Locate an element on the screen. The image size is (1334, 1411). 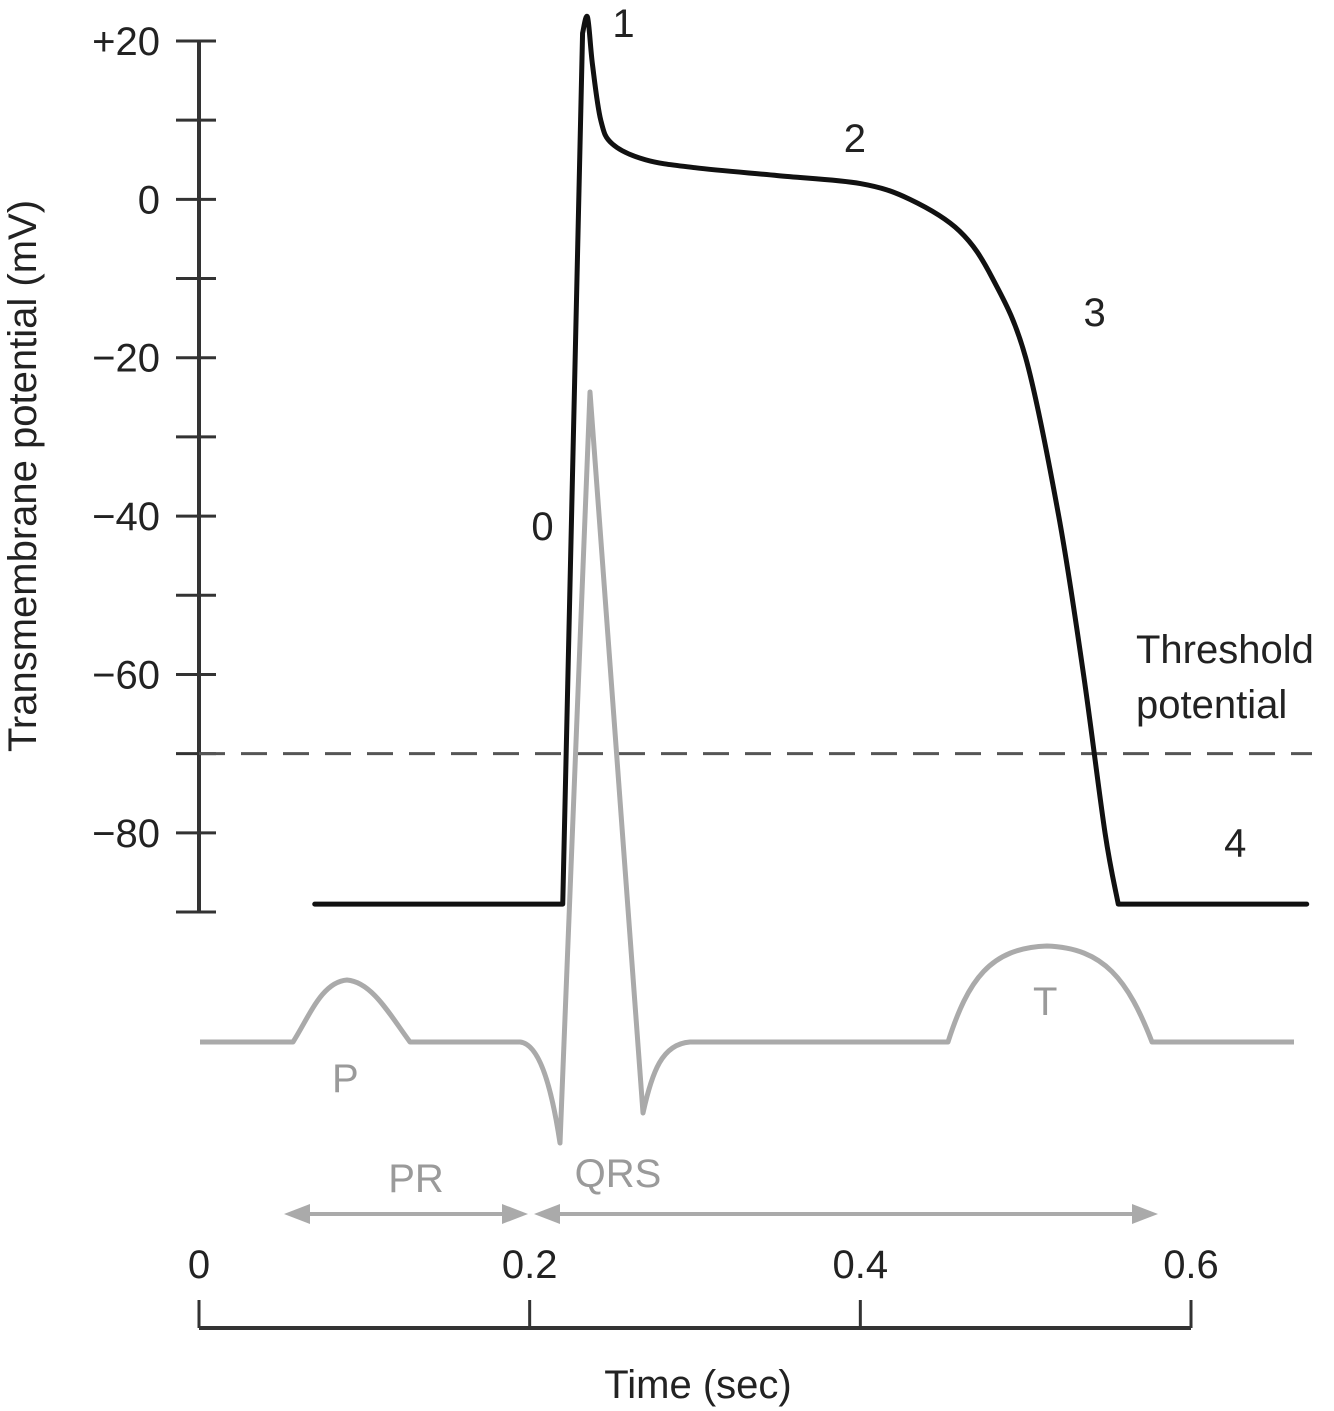
phase-label-4: 4 is located at coordinates (1235, 844).